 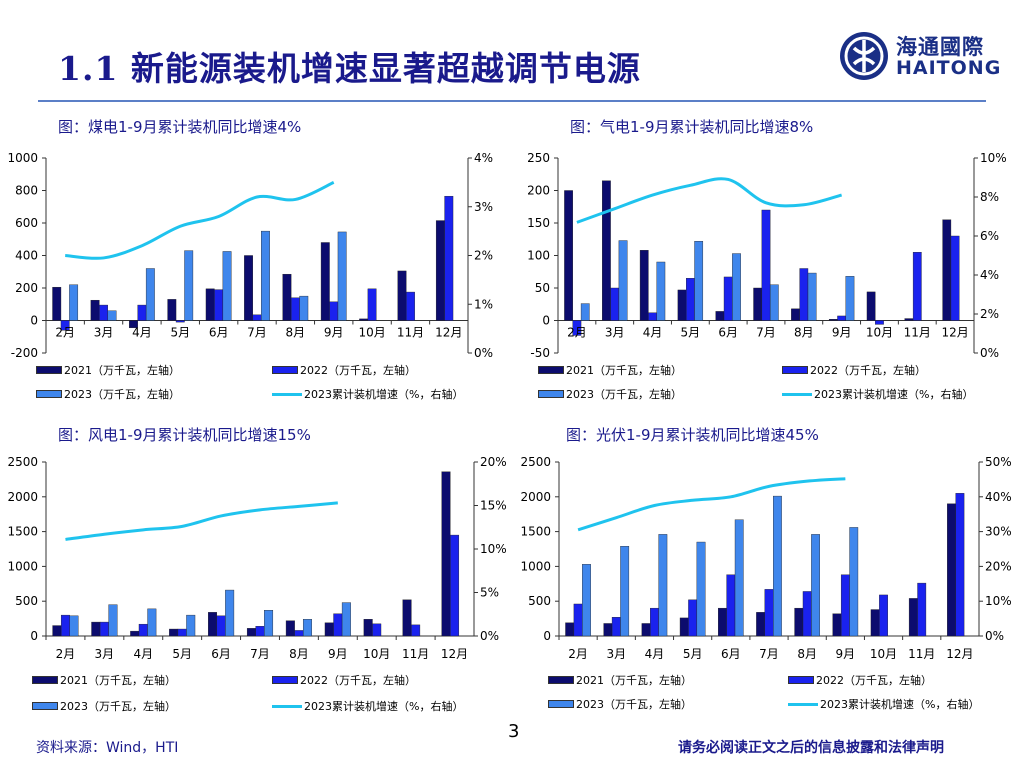 What do you see at coordinates (22, 462) in the screenshot?
I see `y-tick-label: 2500` at bounding box center [22, 462].